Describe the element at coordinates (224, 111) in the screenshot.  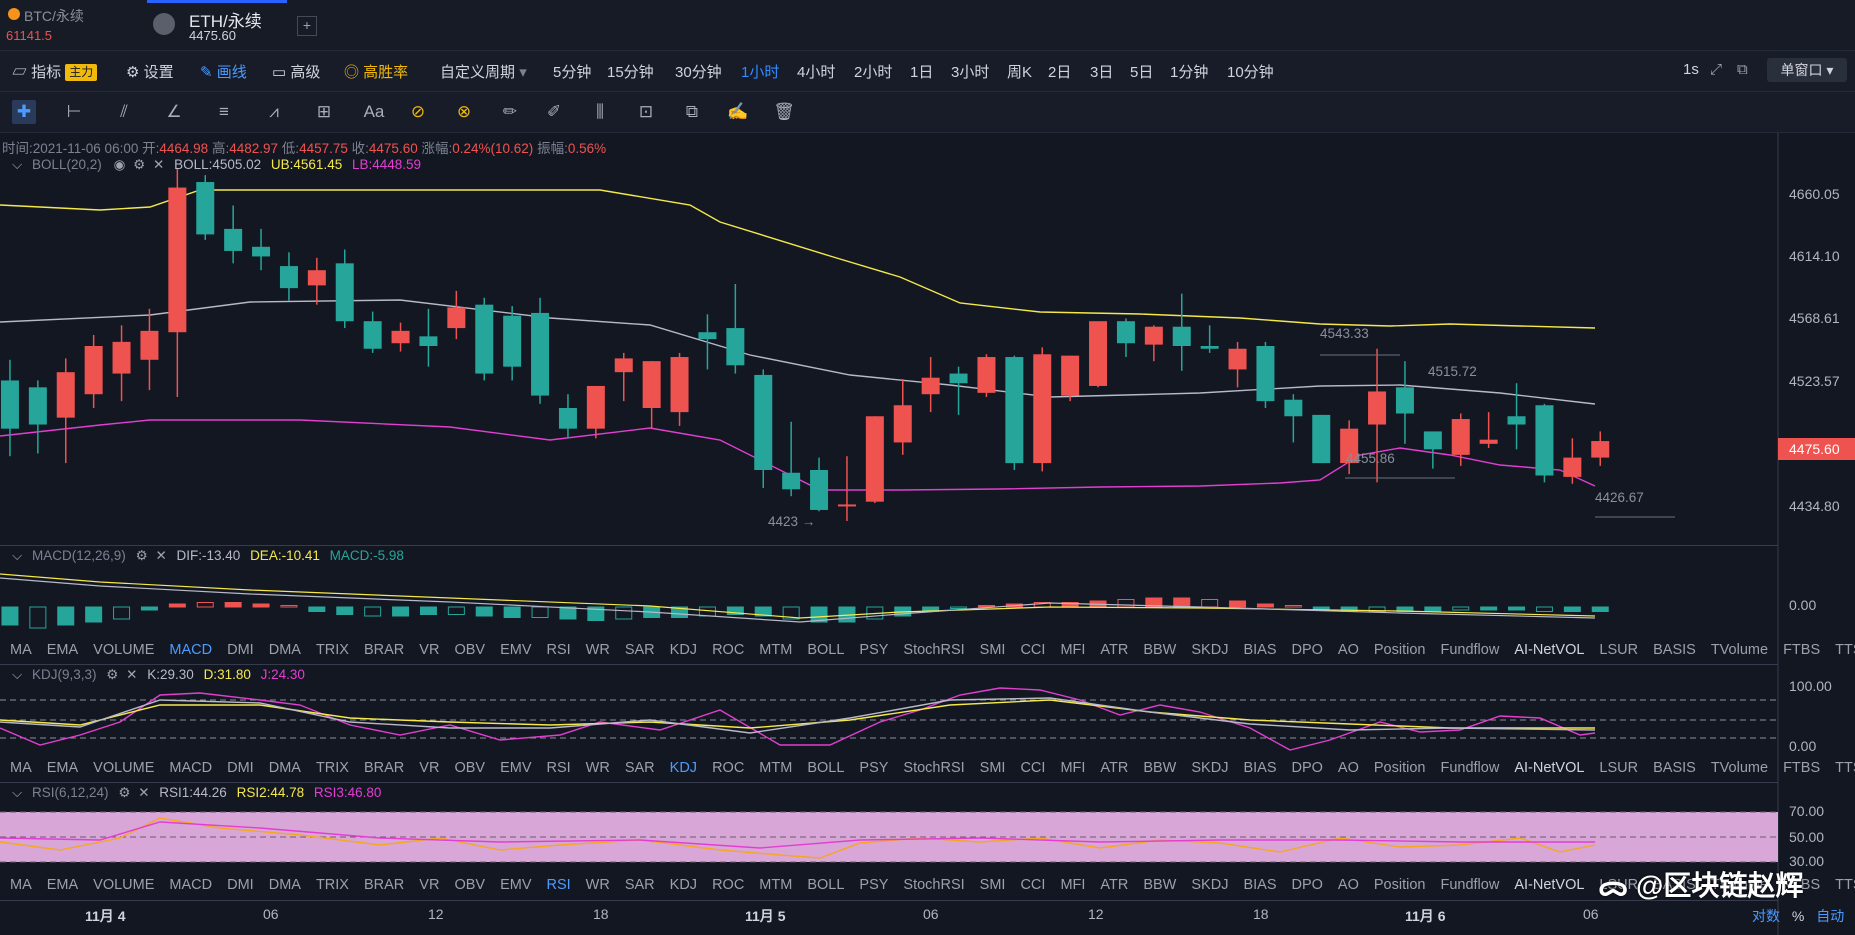
I see `parallel-lines-icon: ≡` at that location.